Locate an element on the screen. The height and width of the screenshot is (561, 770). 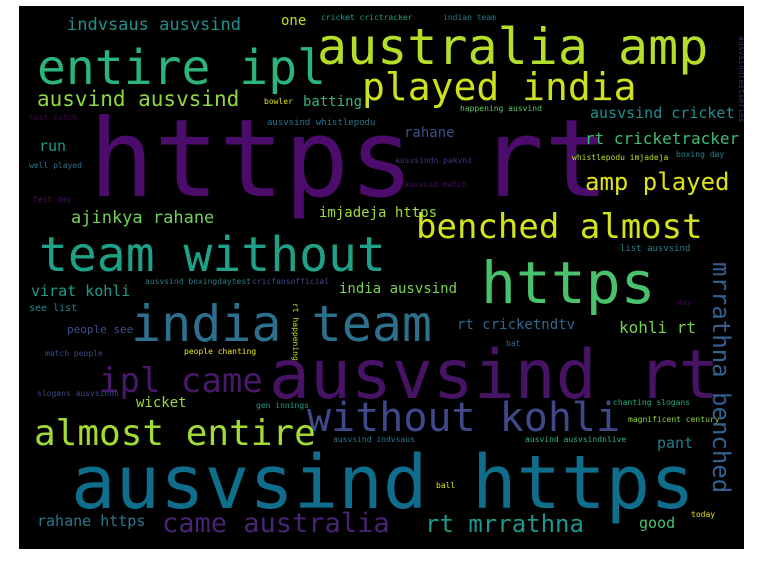
cloud-word: without kohli is located at coordinates (464, 418).